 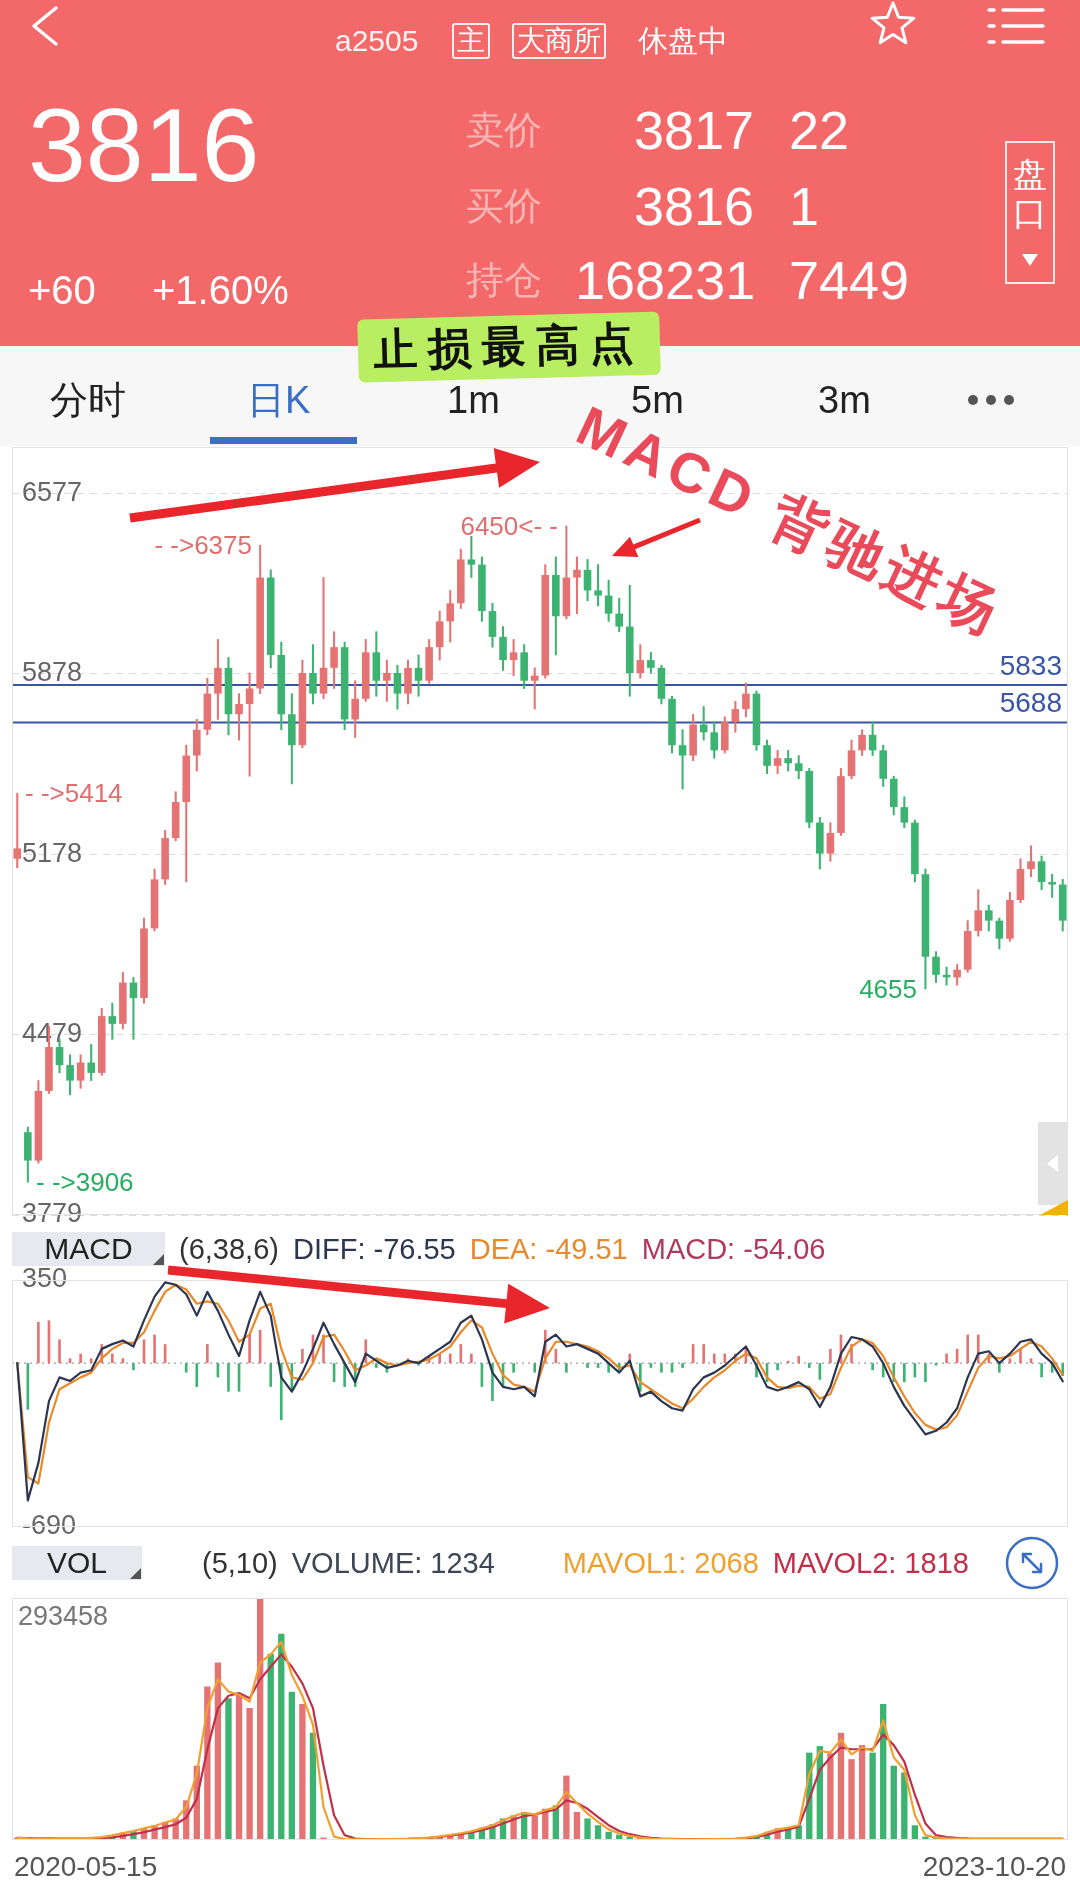 I want to click on annotation: - ->6375, so click(x=203, y=545).